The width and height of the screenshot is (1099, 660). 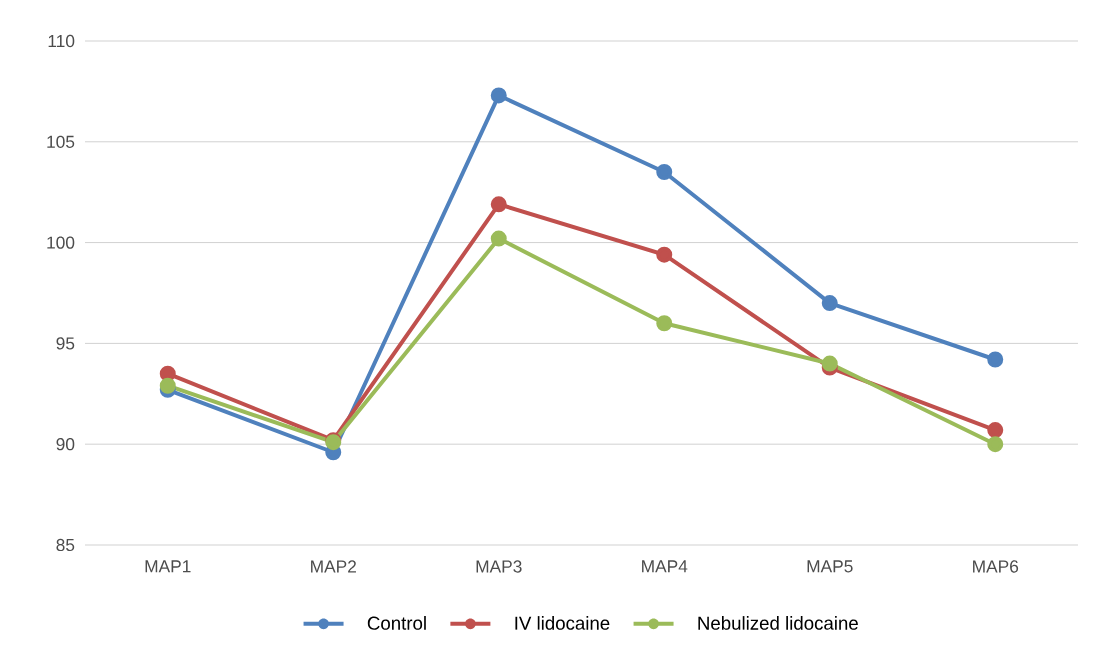 What do you see at coordinates (996, 566) in the screenshot?
I see `x-tick-label: MAP6` at bounding box center [996, 566].